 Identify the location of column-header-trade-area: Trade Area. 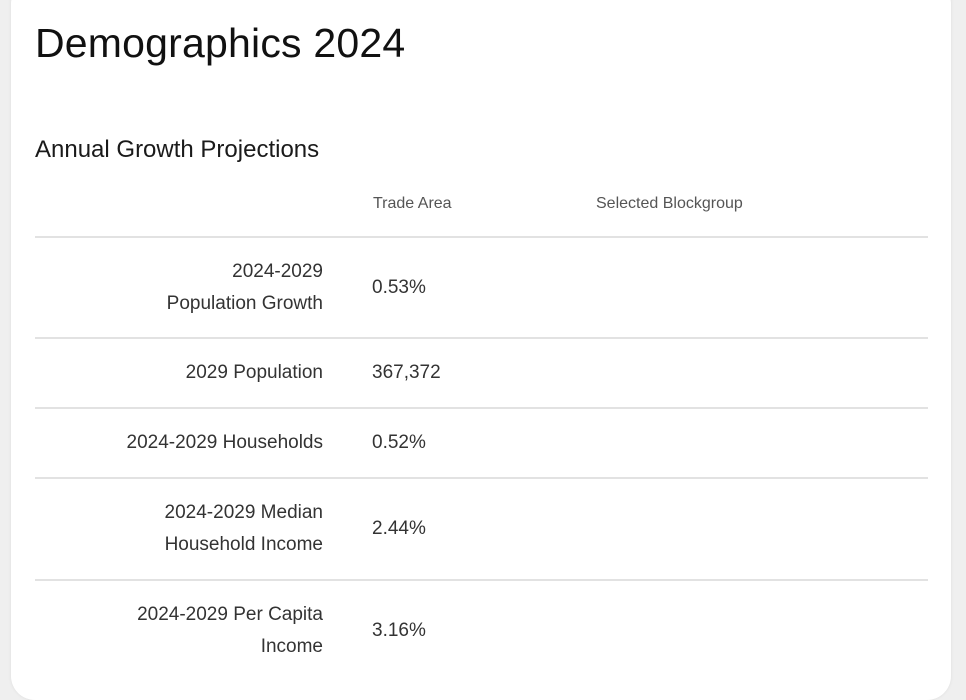
(412, 203).